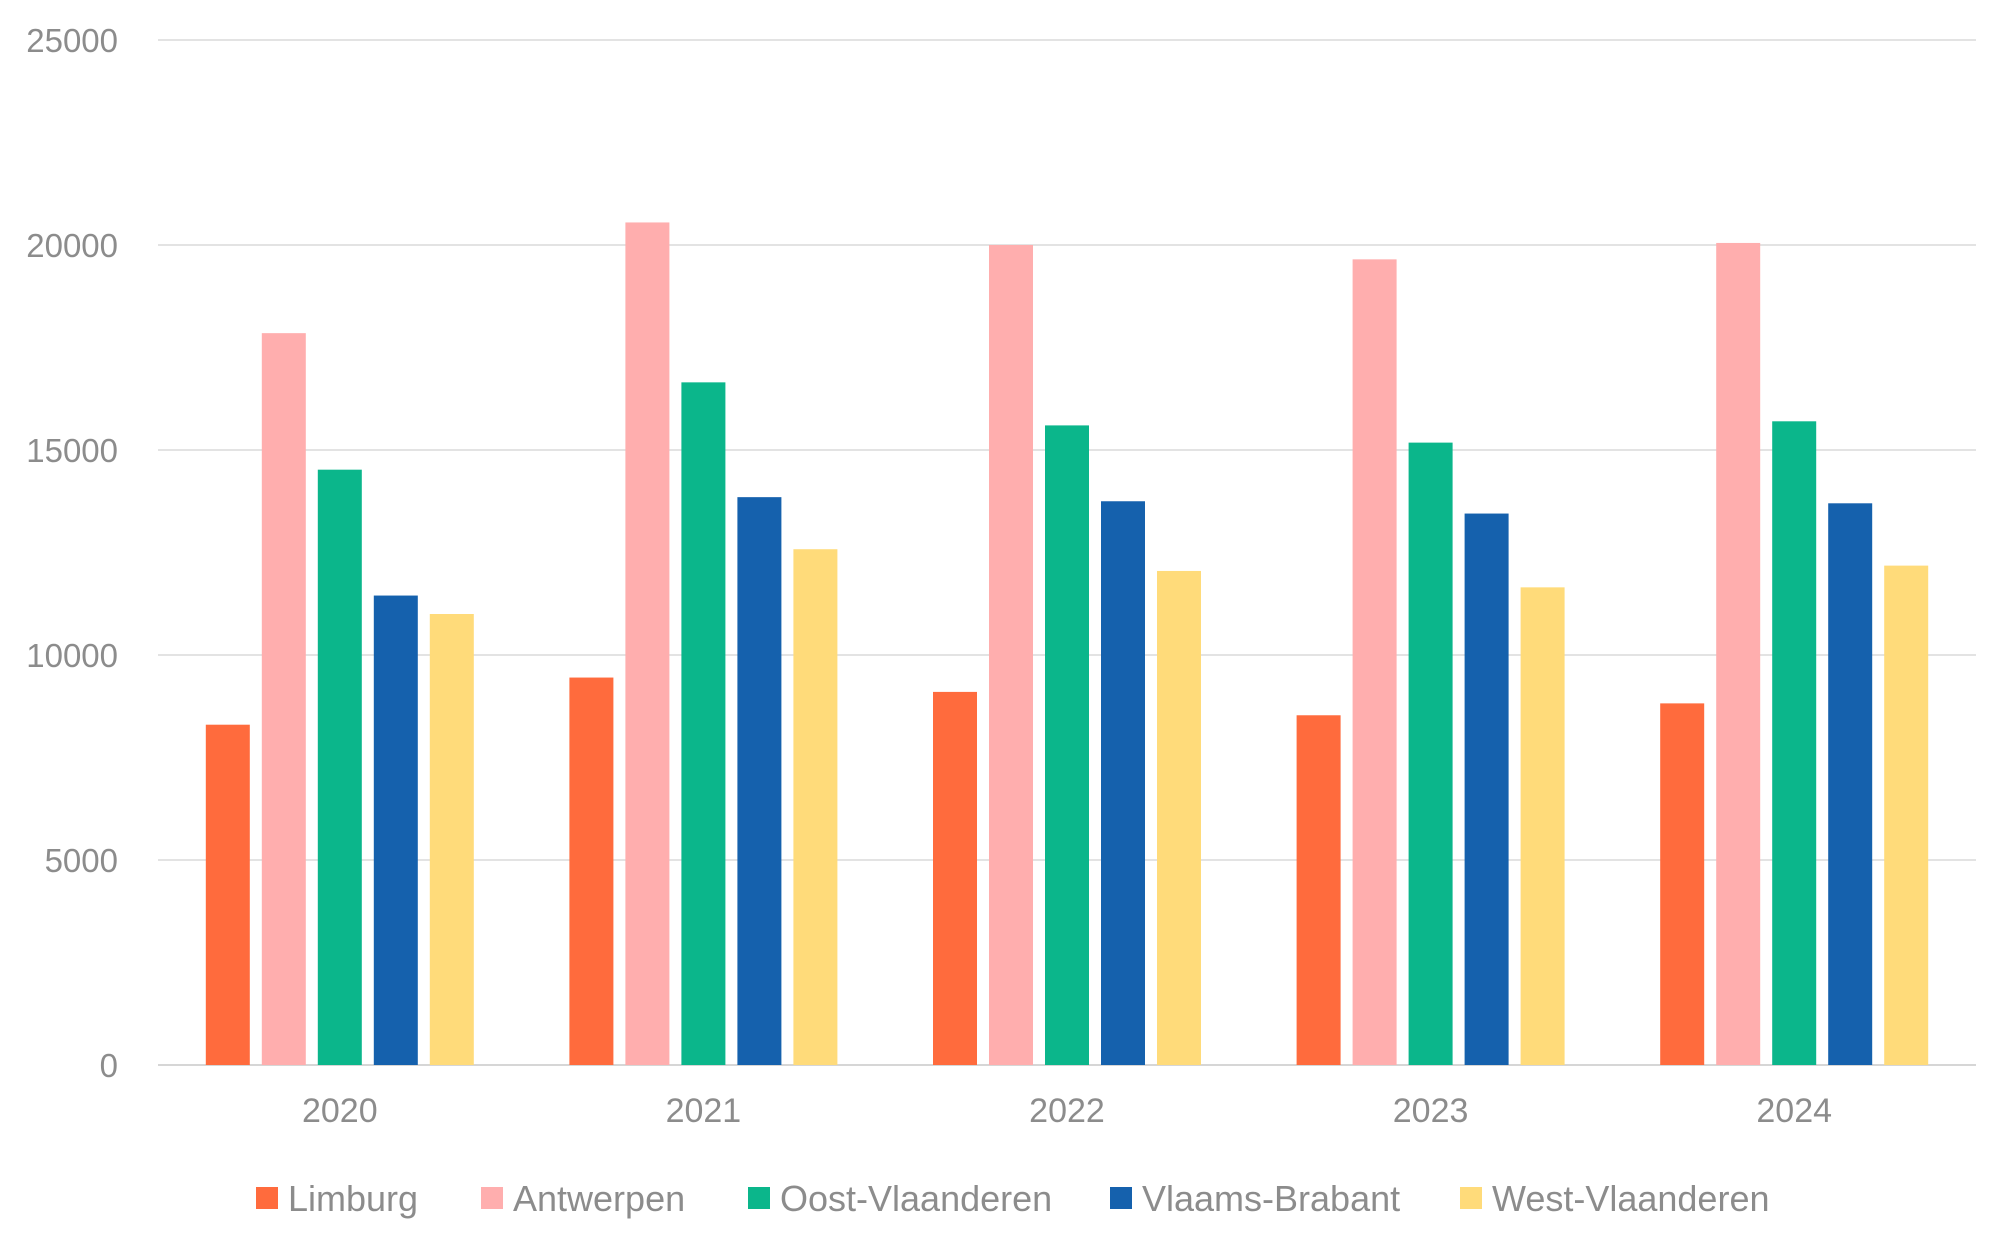 The width and height of the screenshot is (2000, 1247). Describe the element at coordinates (283, 699) in the screenshot. I see `bar-antwerpen-2020` at that location.